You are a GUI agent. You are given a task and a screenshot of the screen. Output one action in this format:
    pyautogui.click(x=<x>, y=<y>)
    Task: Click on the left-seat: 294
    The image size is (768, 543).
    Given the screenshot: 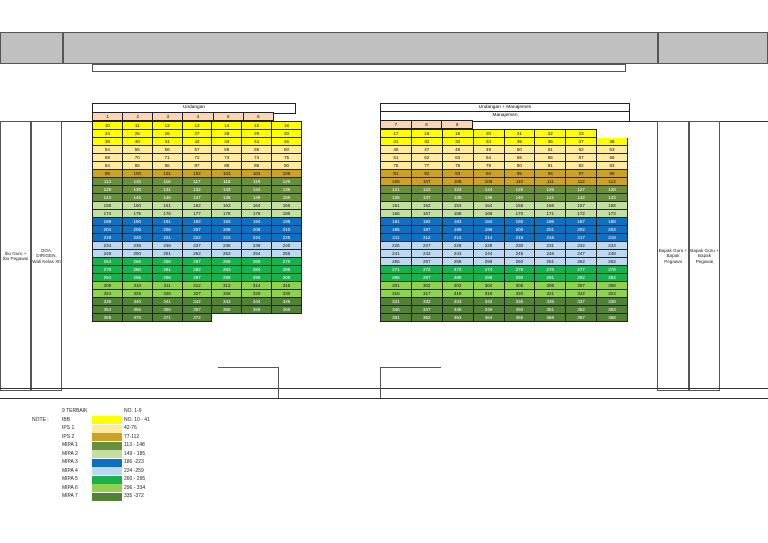 What is the action you would take?
    pyautogui.click(x=107, y=277)
    